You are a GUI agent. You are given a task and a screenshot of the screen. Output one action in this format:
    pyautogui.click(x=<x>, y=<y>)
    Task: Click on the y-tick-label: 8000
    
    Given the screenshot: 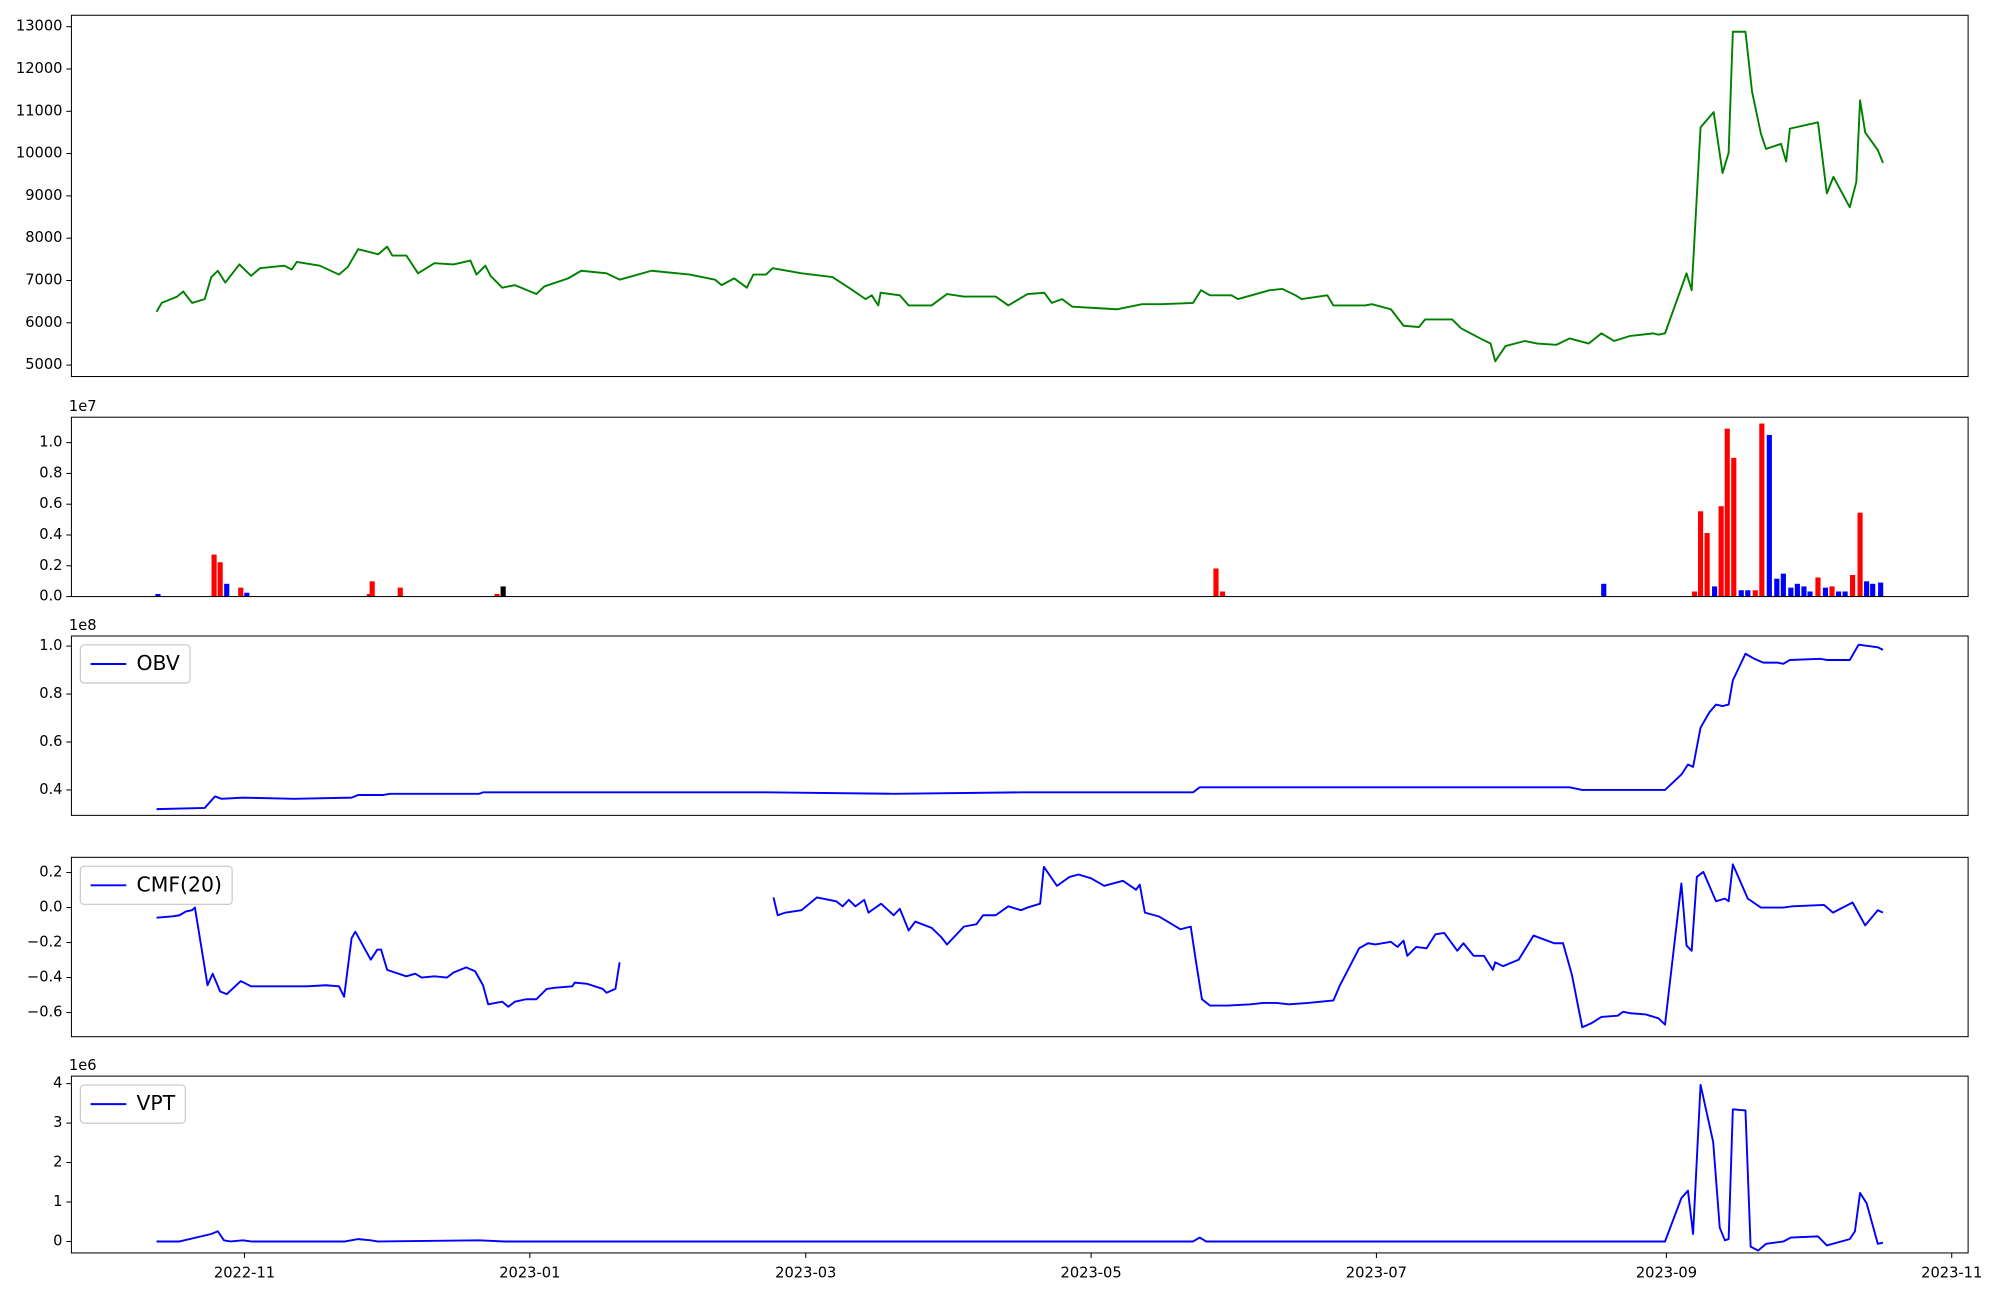 What is the action you would take?
    pyautogui.click(x=43, y=237)
    